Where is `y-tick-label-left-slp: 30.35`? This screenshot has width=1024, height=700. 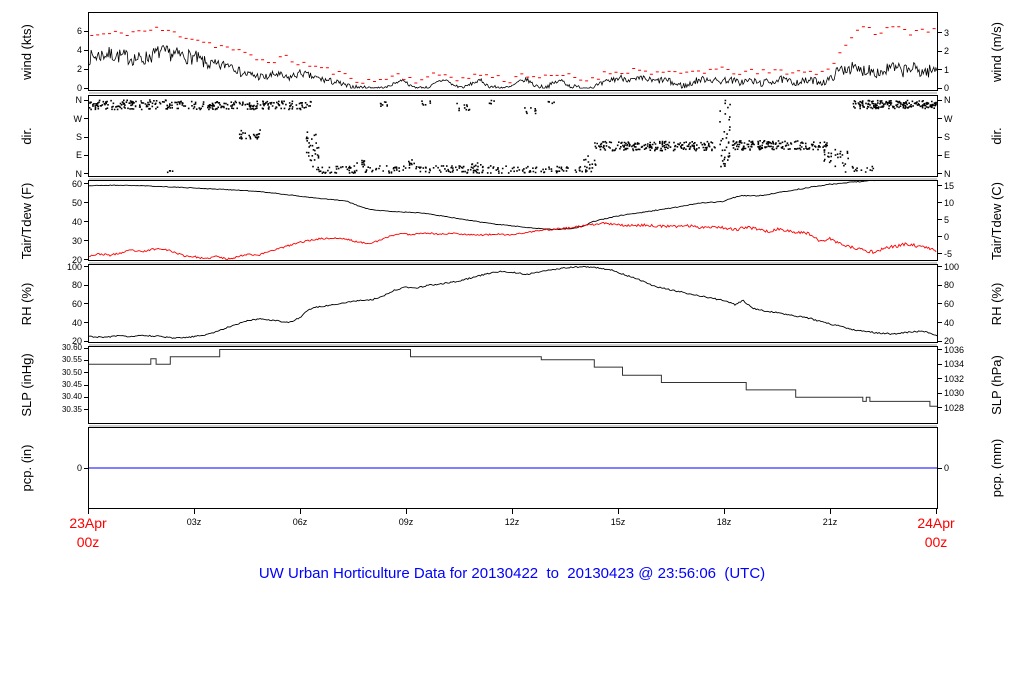
y-tick-label-left-slp: 30.35 is located at coordinates (71, 409).